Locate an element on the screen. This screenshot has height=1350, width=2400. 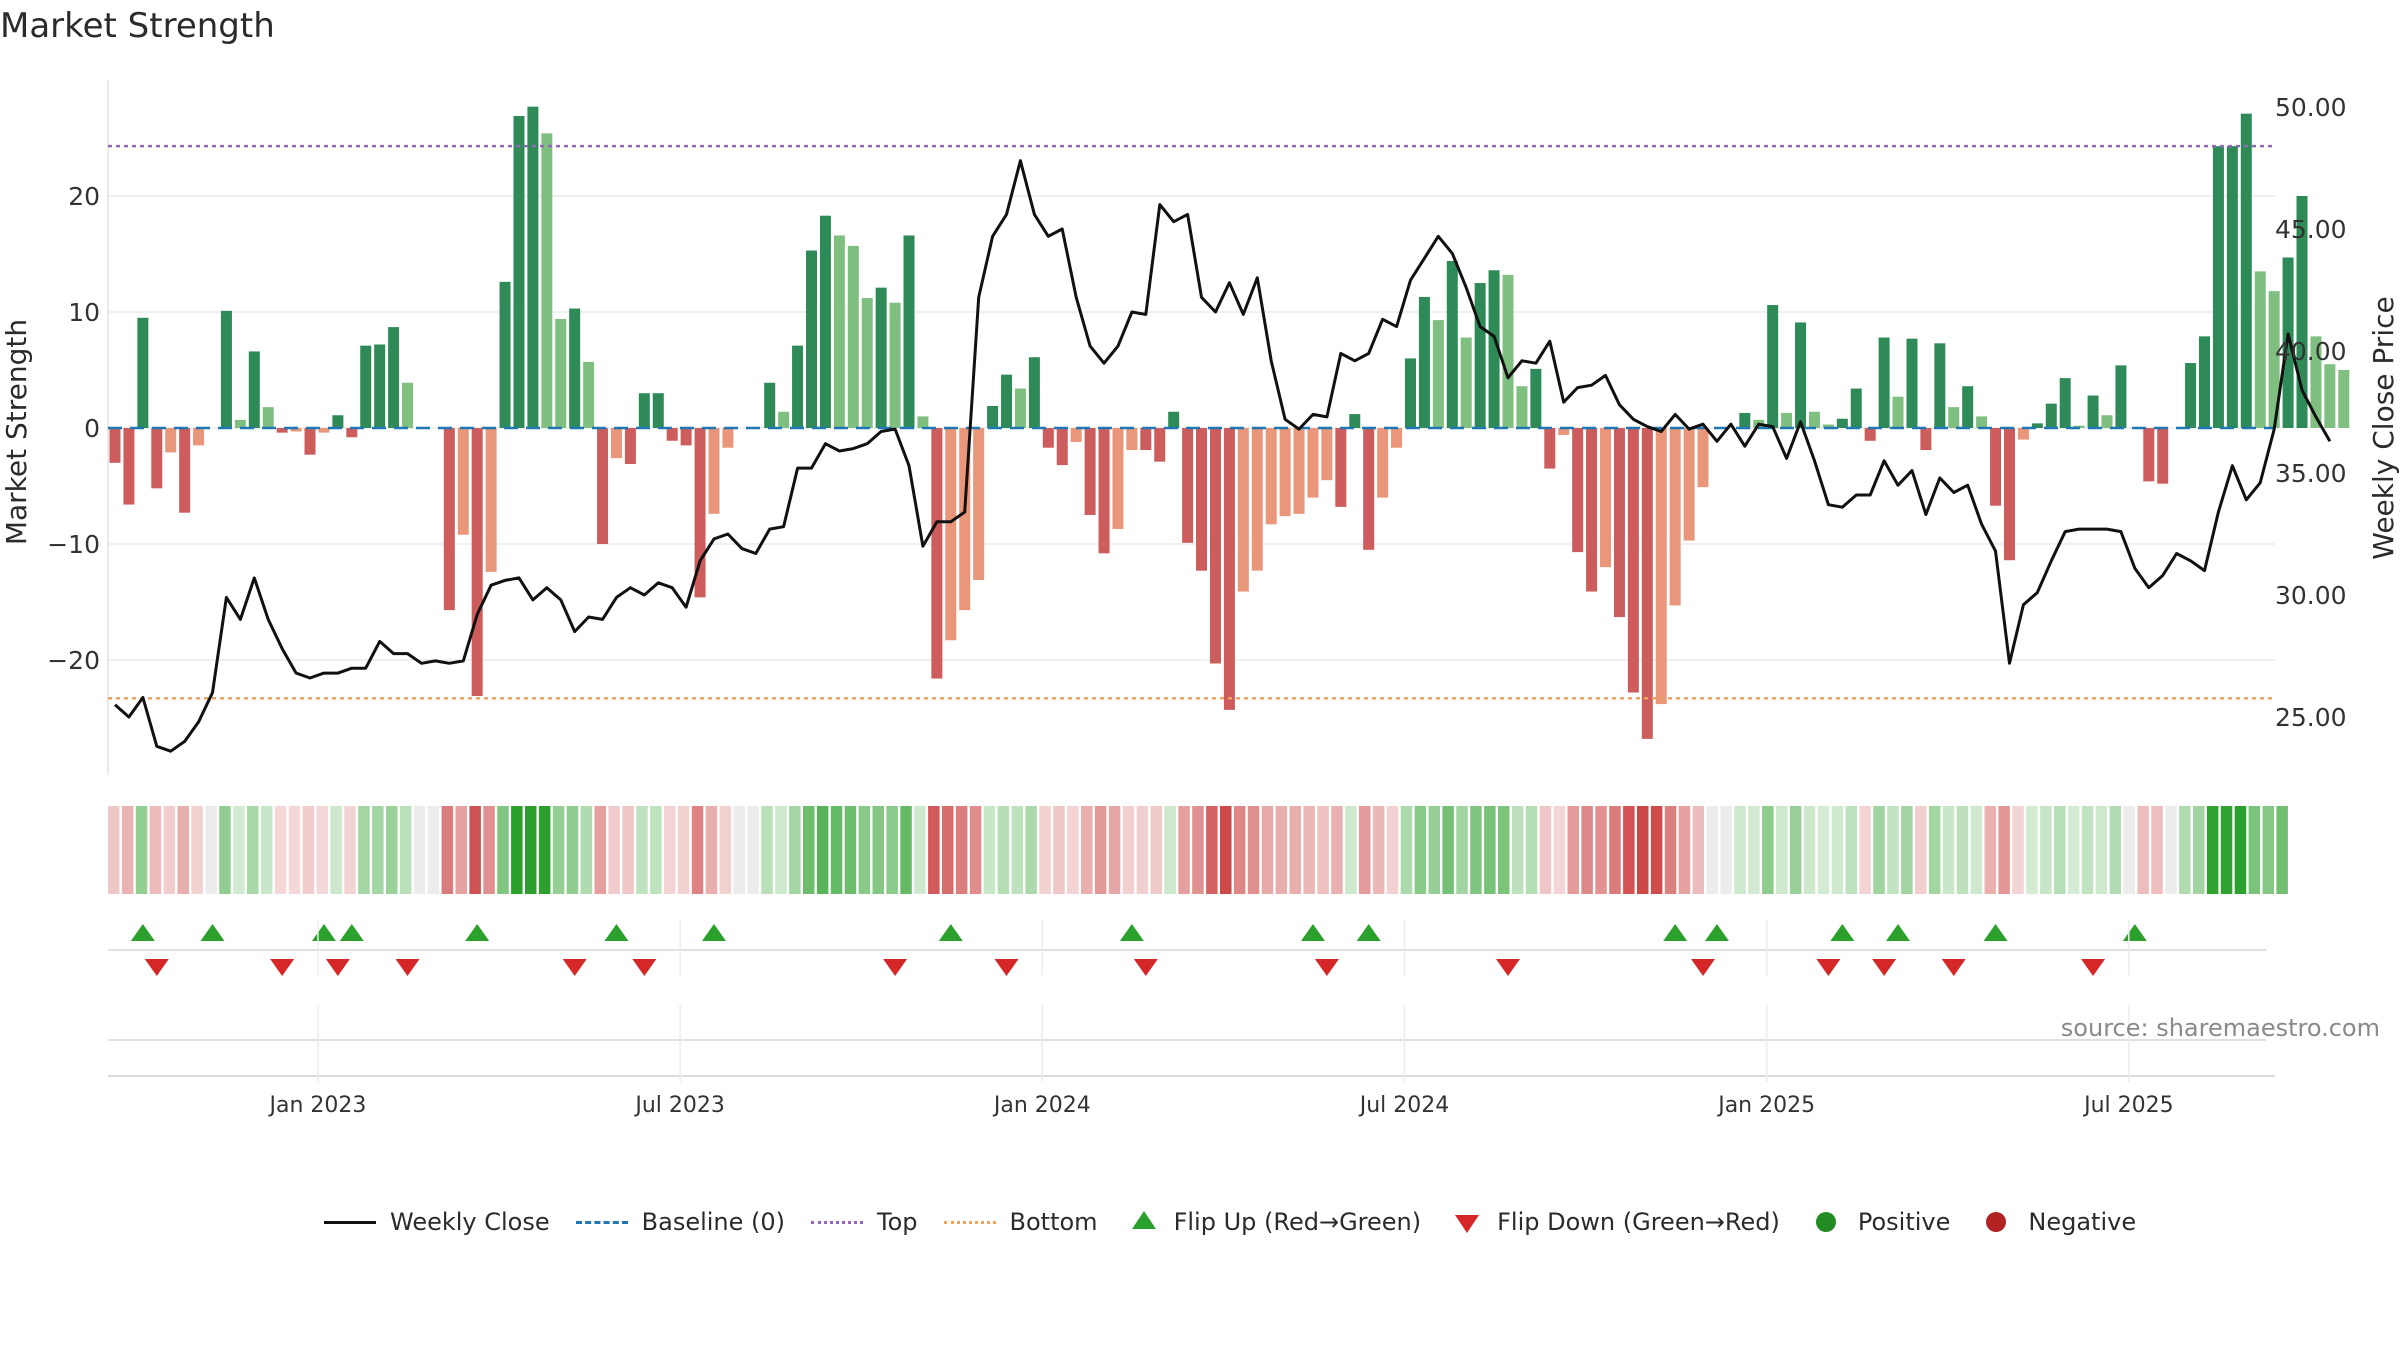
legend-label: Negative is located at coordinates (2082, 1222).